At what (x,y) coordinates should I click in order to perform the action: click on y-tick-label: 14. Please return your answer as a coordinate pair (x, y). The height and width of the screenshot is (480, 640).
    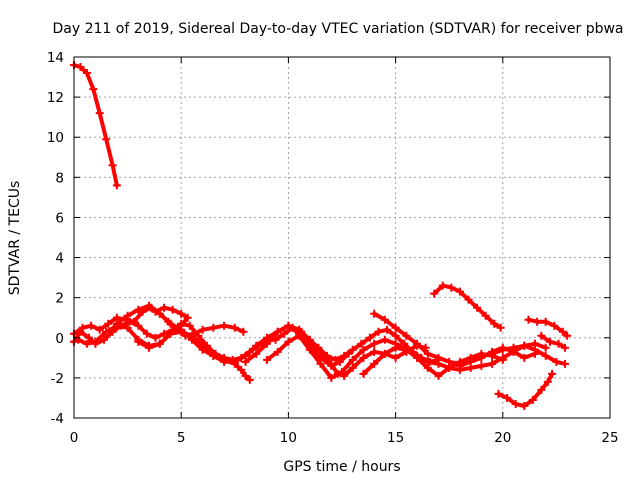
    Looking at the image, I should click on (55, 58).